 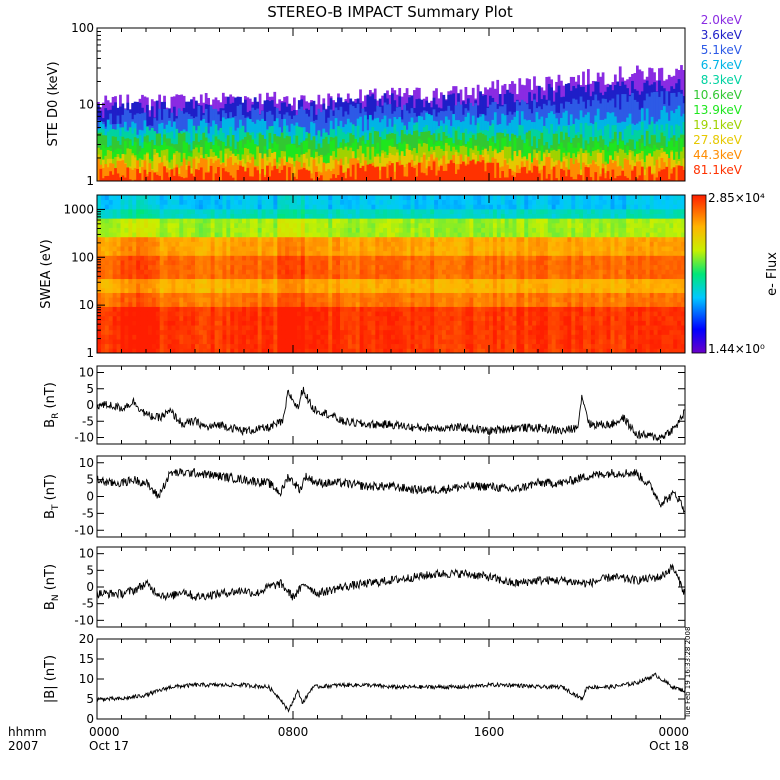 What do you see at coordinates (722, 35) in the screenshot?
I see `ste-legend-item: 3.6keV` at bounding box center [722, 35].